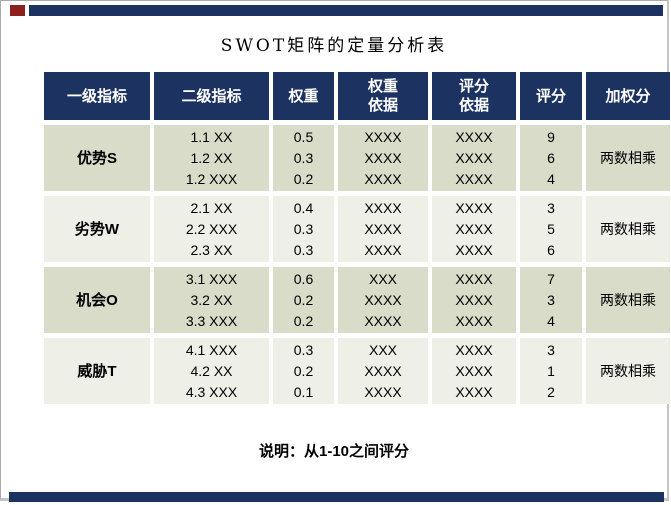  Describe the element at coordinates (97, 158) in the screenshot. I see `category-cell: 优势S` at that location.